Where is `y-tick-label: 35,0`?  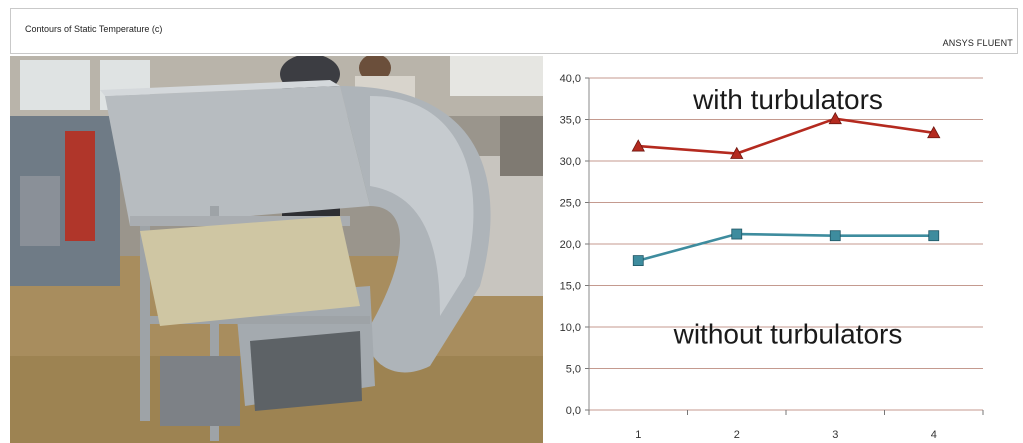
y-tick-label: 35,0 is located at coordinates (570, 121).